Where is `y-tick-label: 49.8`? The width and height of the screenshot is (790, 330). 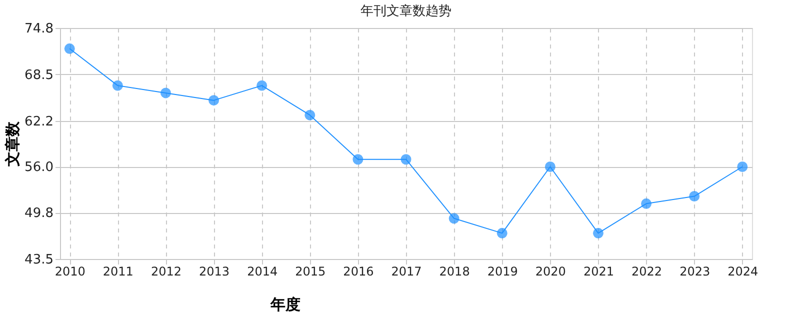
y-tick-label: 49.8 is located at coordinates (39, 214).